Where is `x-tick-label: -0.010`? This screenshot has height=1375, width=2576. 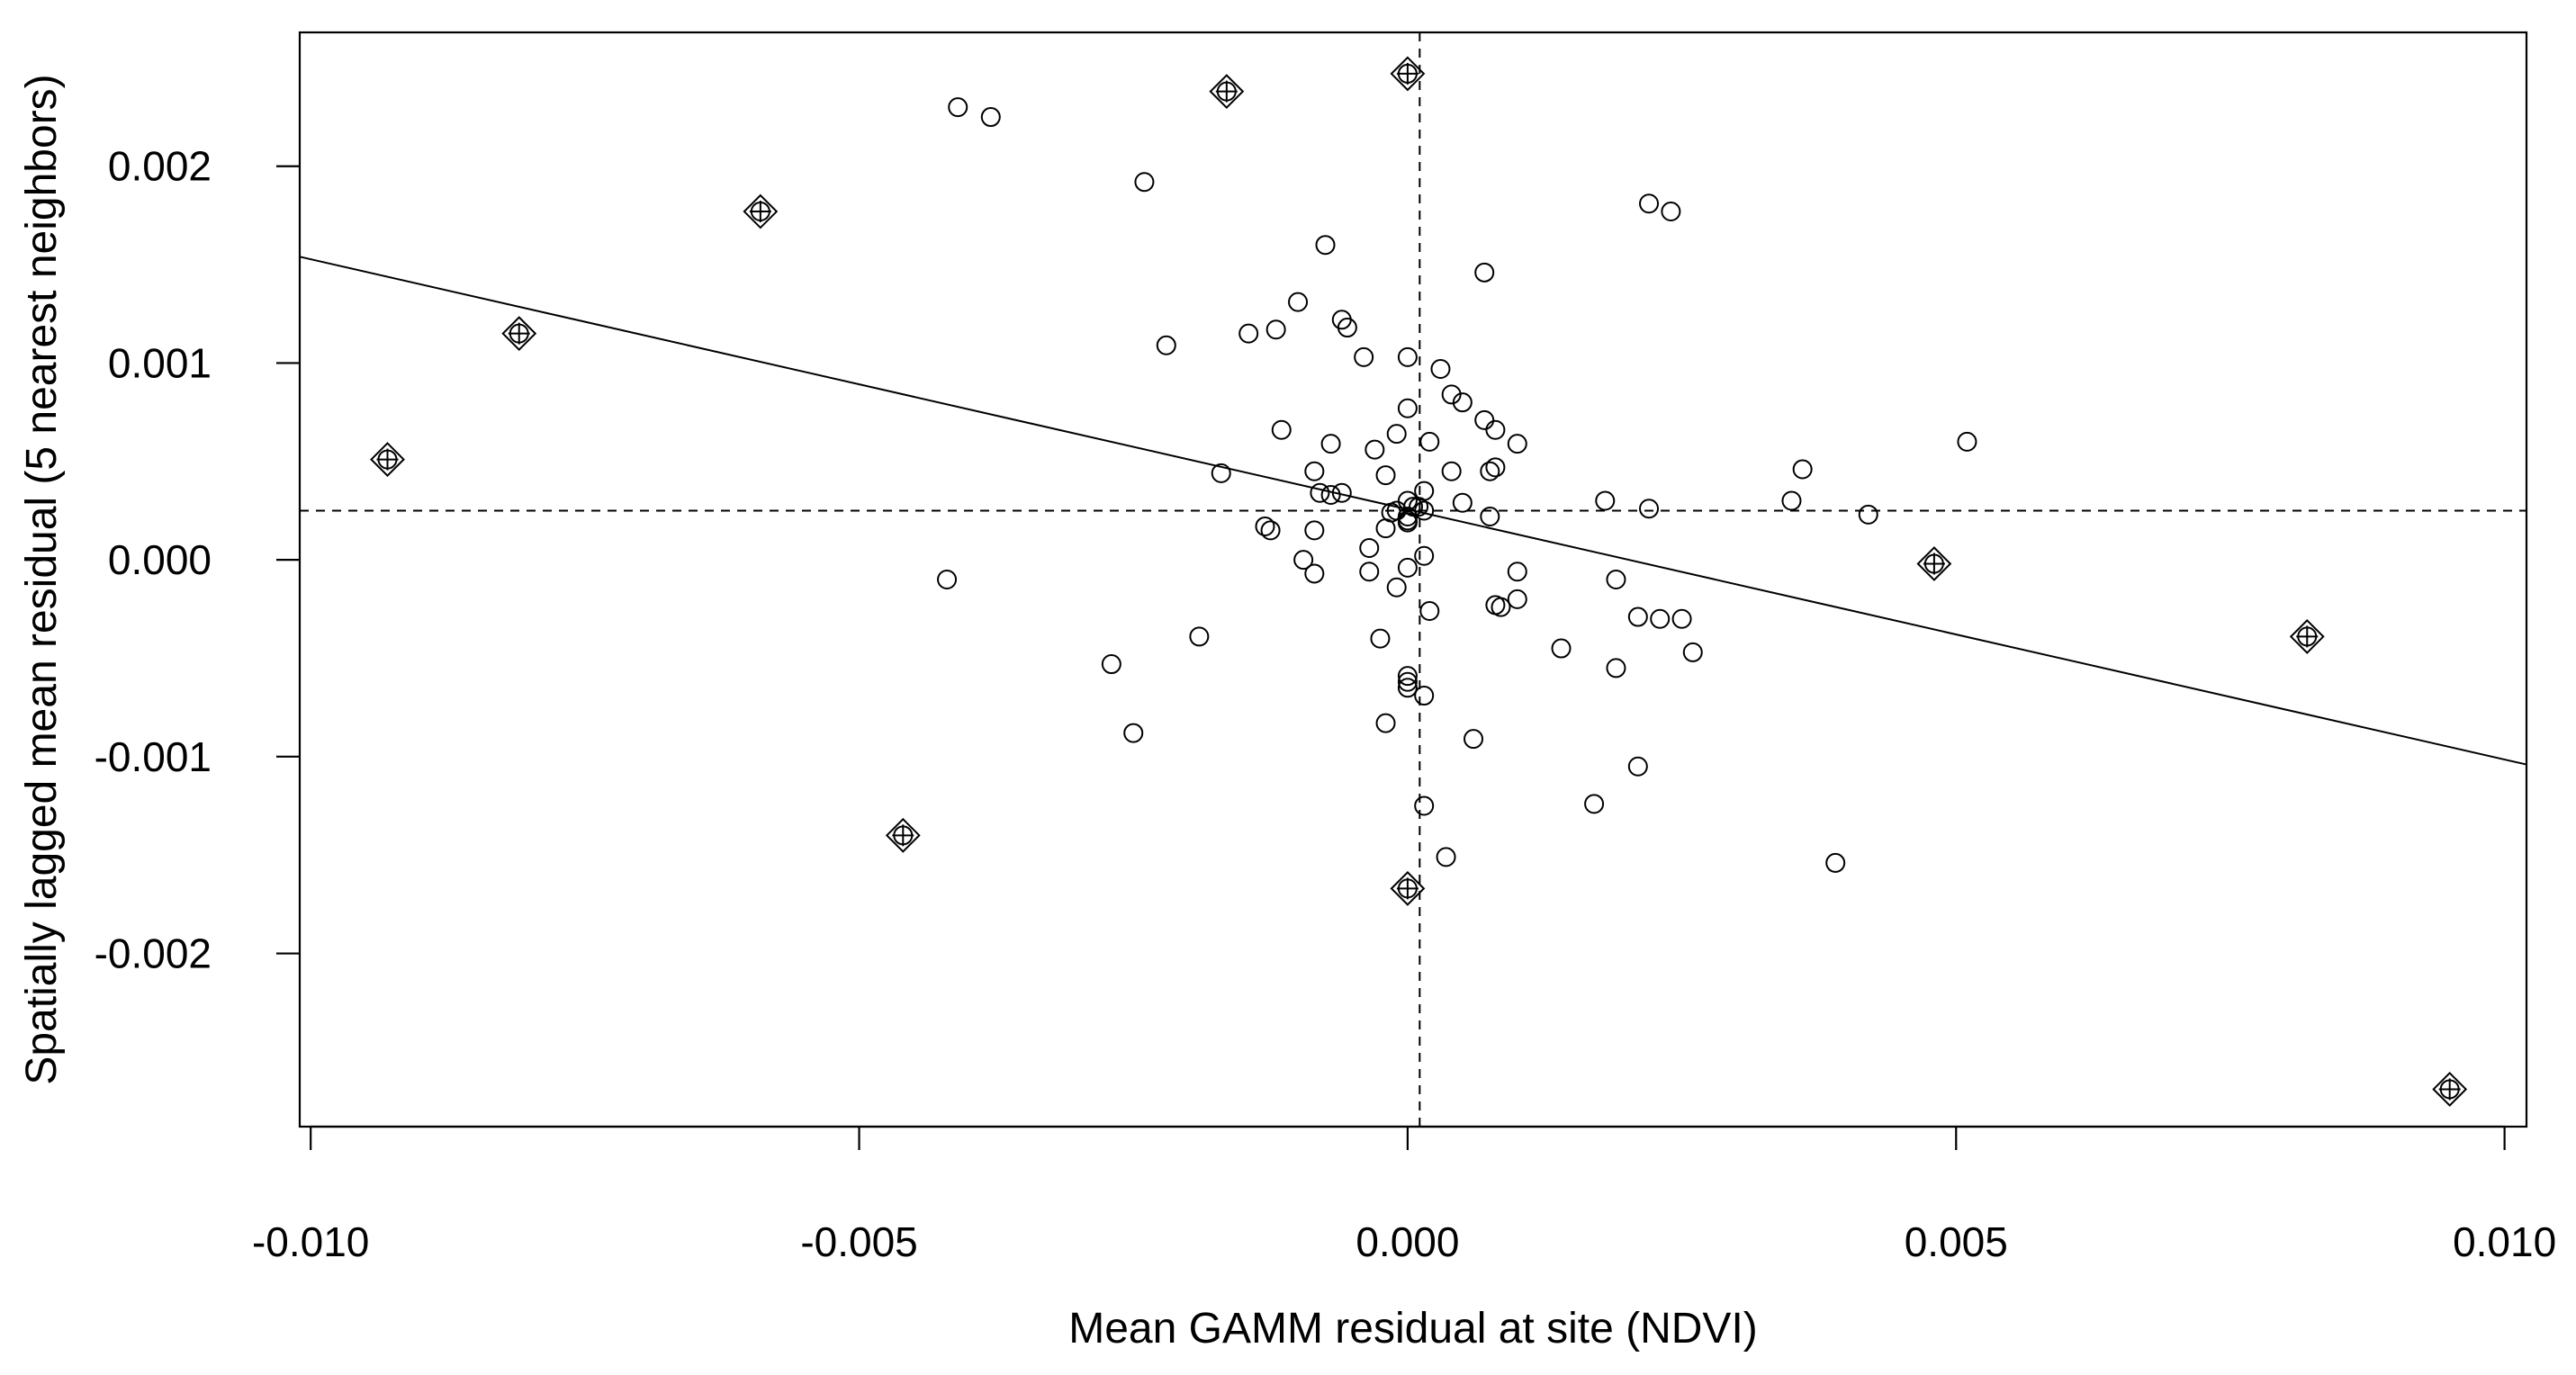 x-tick-label: -0.010 is located at coordinates (310, 1241).